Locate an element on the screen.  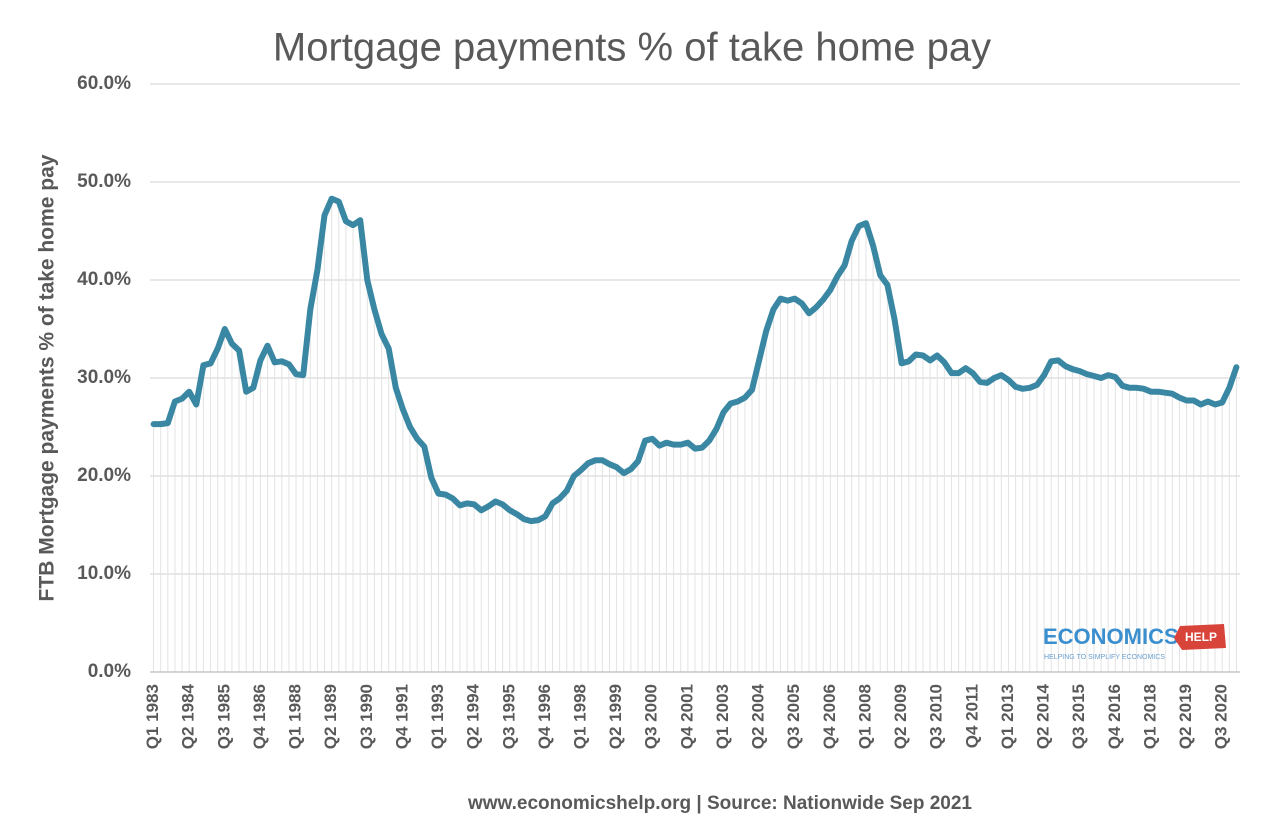
y-tick-label: 20.0% is located at coordinates (104, 475).